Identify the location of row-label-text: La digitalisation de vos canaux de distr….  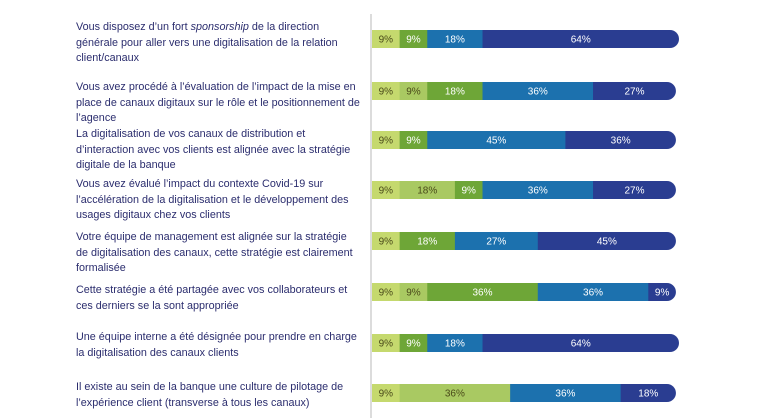
(213, 149).